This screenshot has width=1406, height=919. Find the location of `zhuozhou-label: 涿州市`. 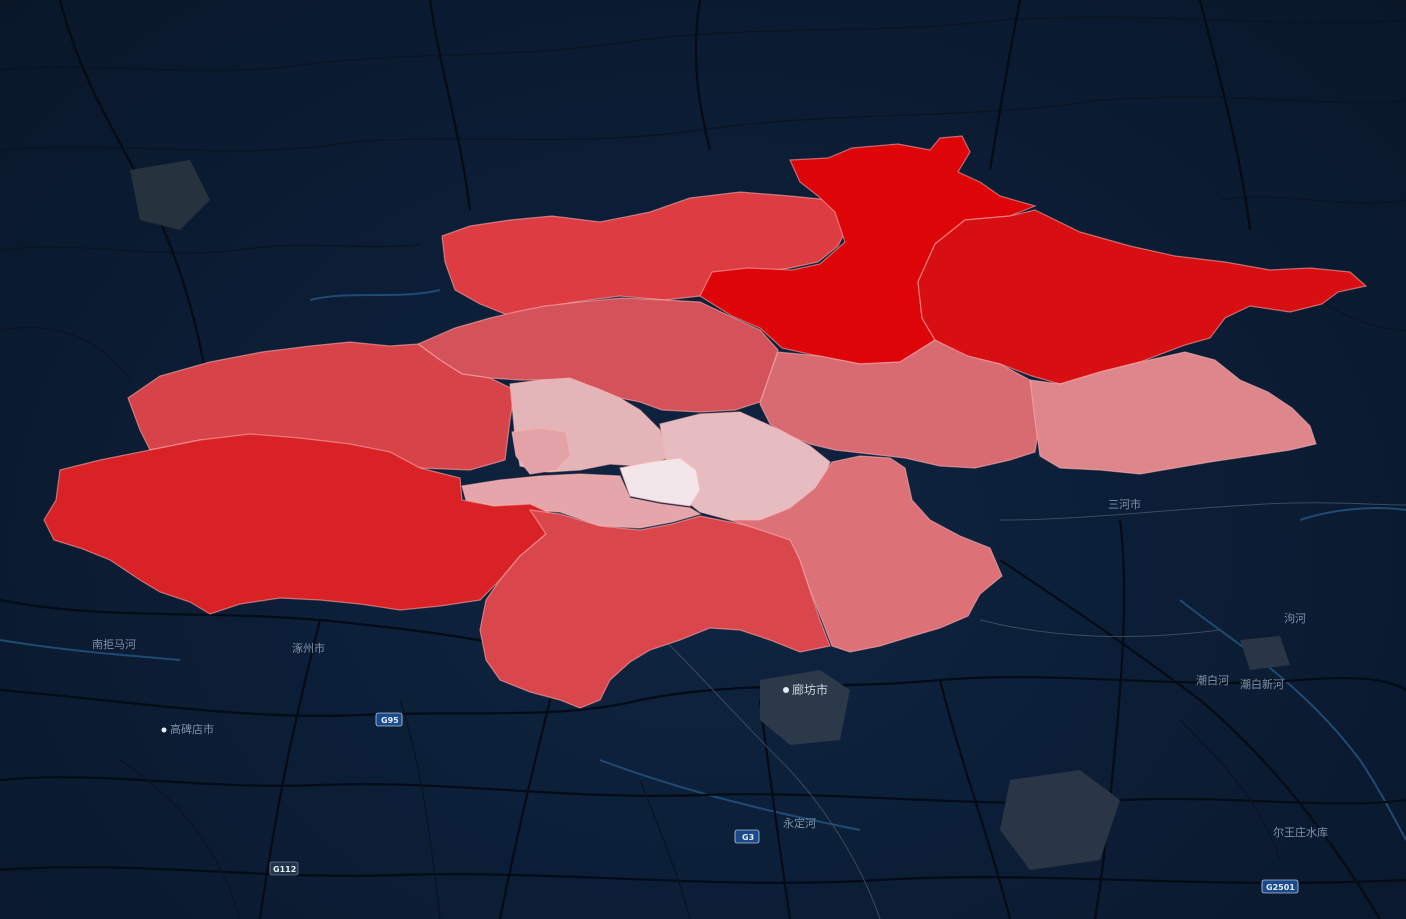

zhuozhou-label: 涿州市 is located at coordinates (308, 648).